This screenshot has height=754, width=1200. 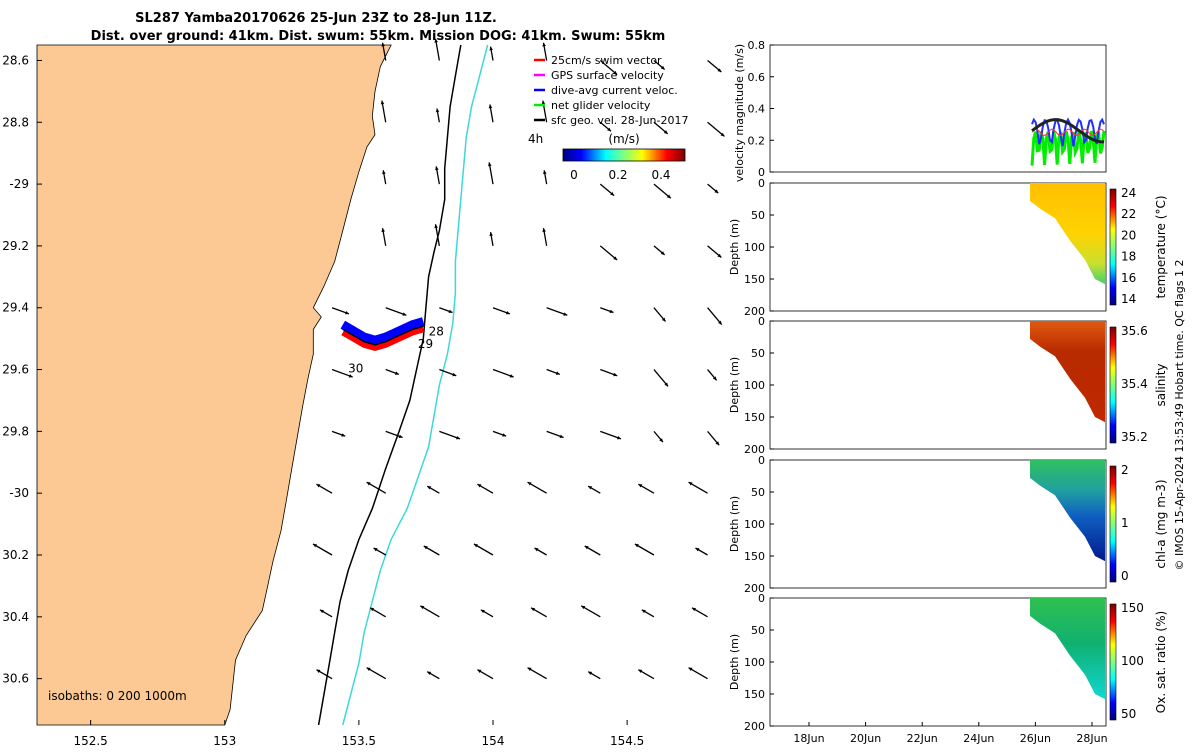 I want to click on map-x-ticks: 152.5 153 153.5 154 154.5, so click(x=358, y=734).